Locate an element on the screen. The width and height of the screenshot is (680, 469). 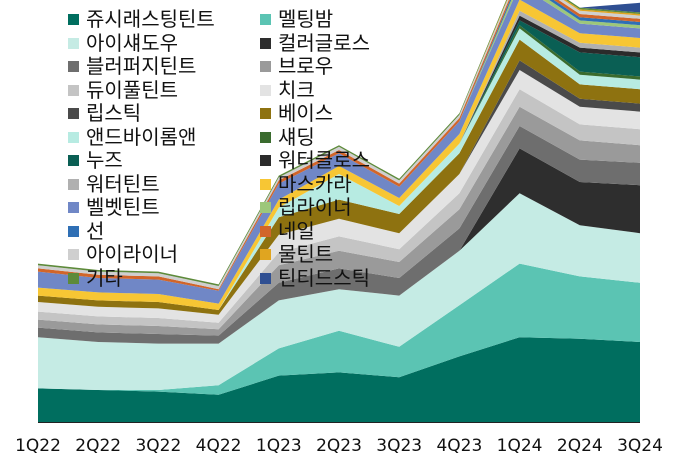
legend-label: 벨벳틴트 is located at coordinates (123, 207).